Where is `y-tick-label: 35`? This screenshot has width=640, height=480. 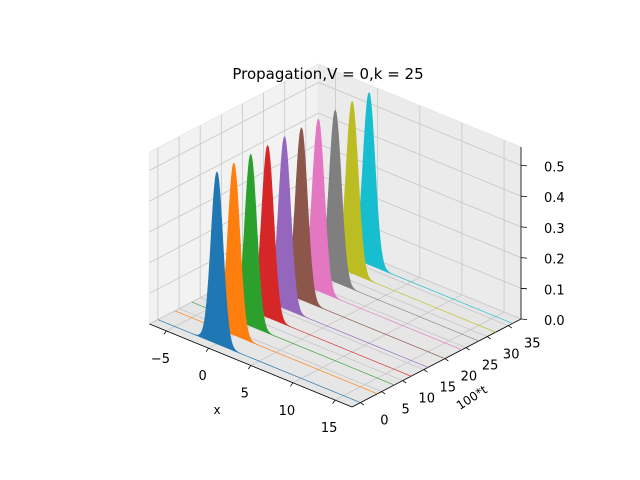
y-tick-label: 35 is located at coordinates (532, 344).